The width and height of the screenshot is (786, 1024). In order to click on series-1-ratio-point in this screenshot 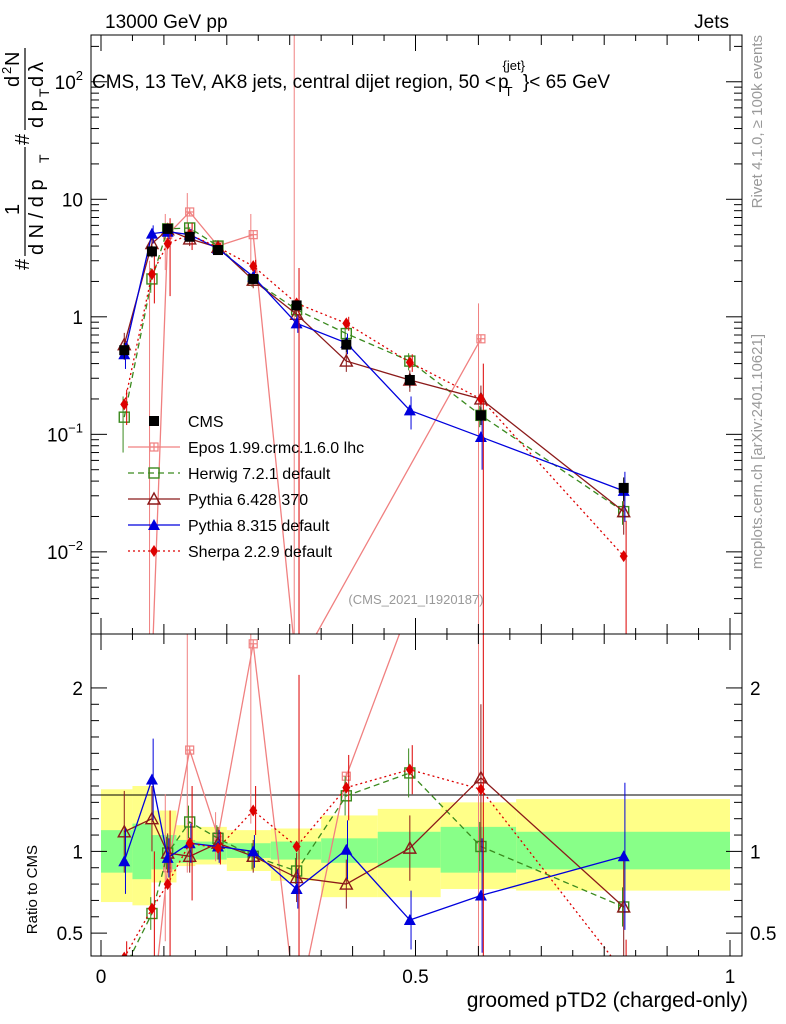, I will do `click(189, 822)`.